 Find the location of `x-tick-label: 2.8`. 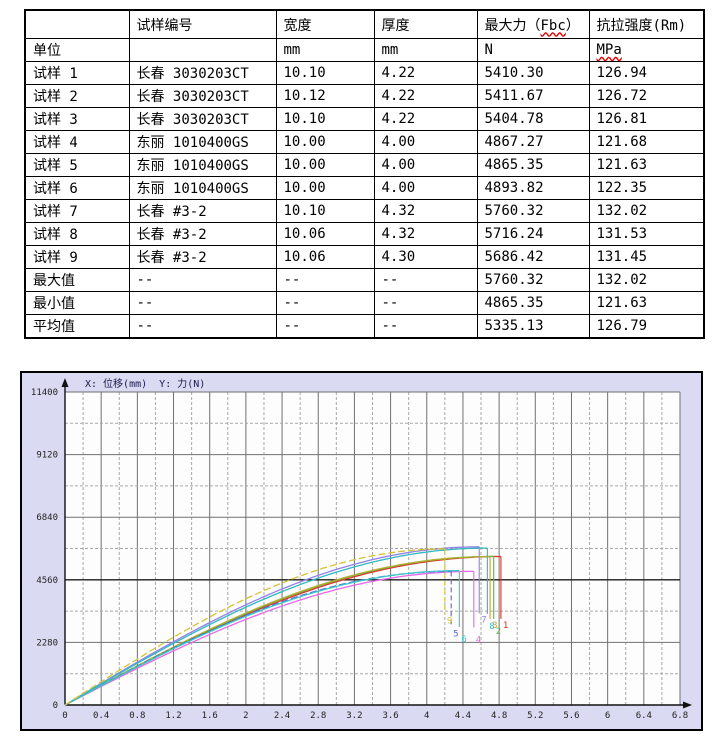

x-tick-label: 2.8 is located at coordinates (318, 716).